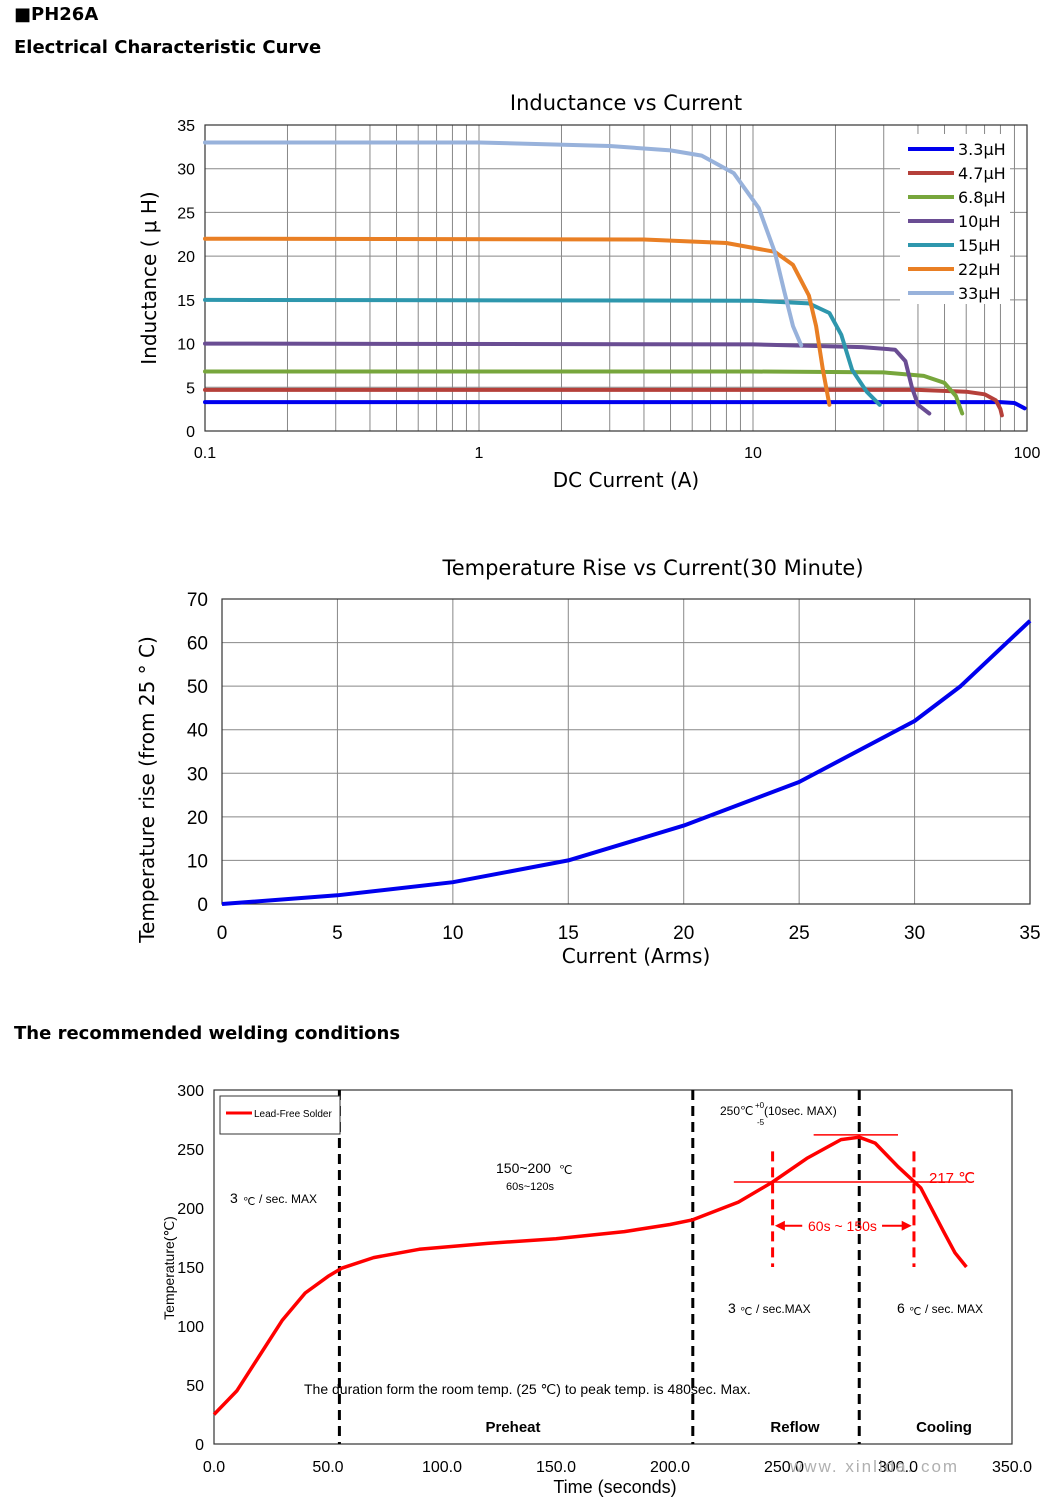 This screenshot has height=1511, width=1063. Describe the element at coordinates (979, 269) in the screenshot. I see `legend-label: 22μH` at that location.